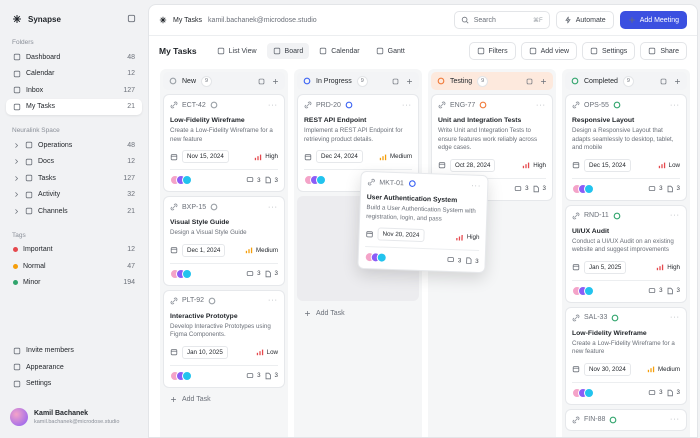  What do you see at coordinates (330, 313) in the screenshot?
I see `add-task-label: Add Task` at bounding box center [330, 313].